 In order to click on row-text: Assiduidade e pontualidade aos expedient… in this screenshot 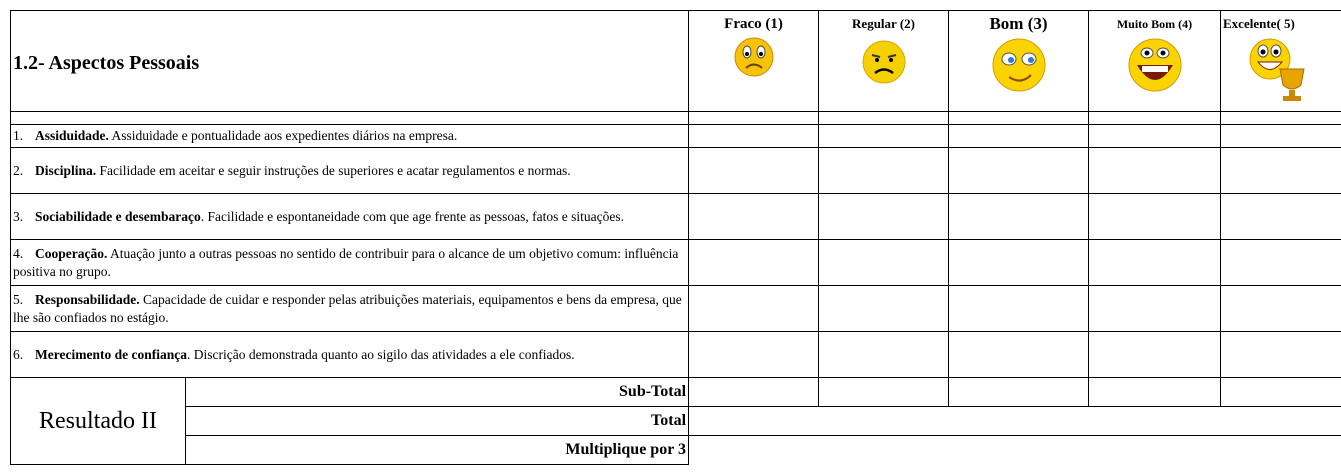, I will do `click(283, 135)`.